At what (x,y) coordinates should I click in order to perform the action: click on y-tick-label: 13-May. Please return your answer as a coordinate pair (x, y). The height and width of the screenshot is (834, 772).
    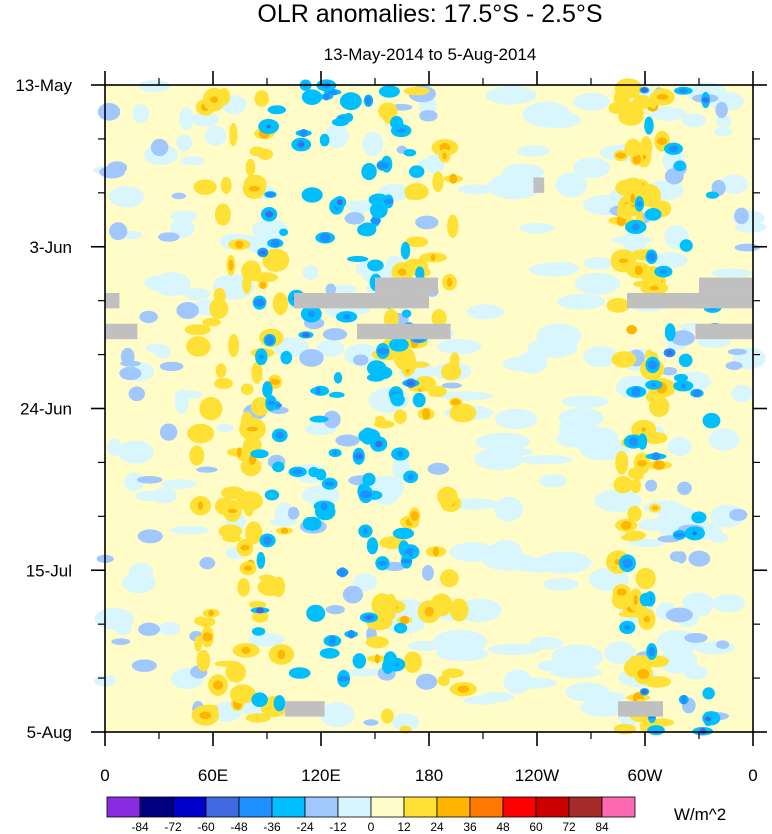
    Looking at the image, I should click on (43, 85).